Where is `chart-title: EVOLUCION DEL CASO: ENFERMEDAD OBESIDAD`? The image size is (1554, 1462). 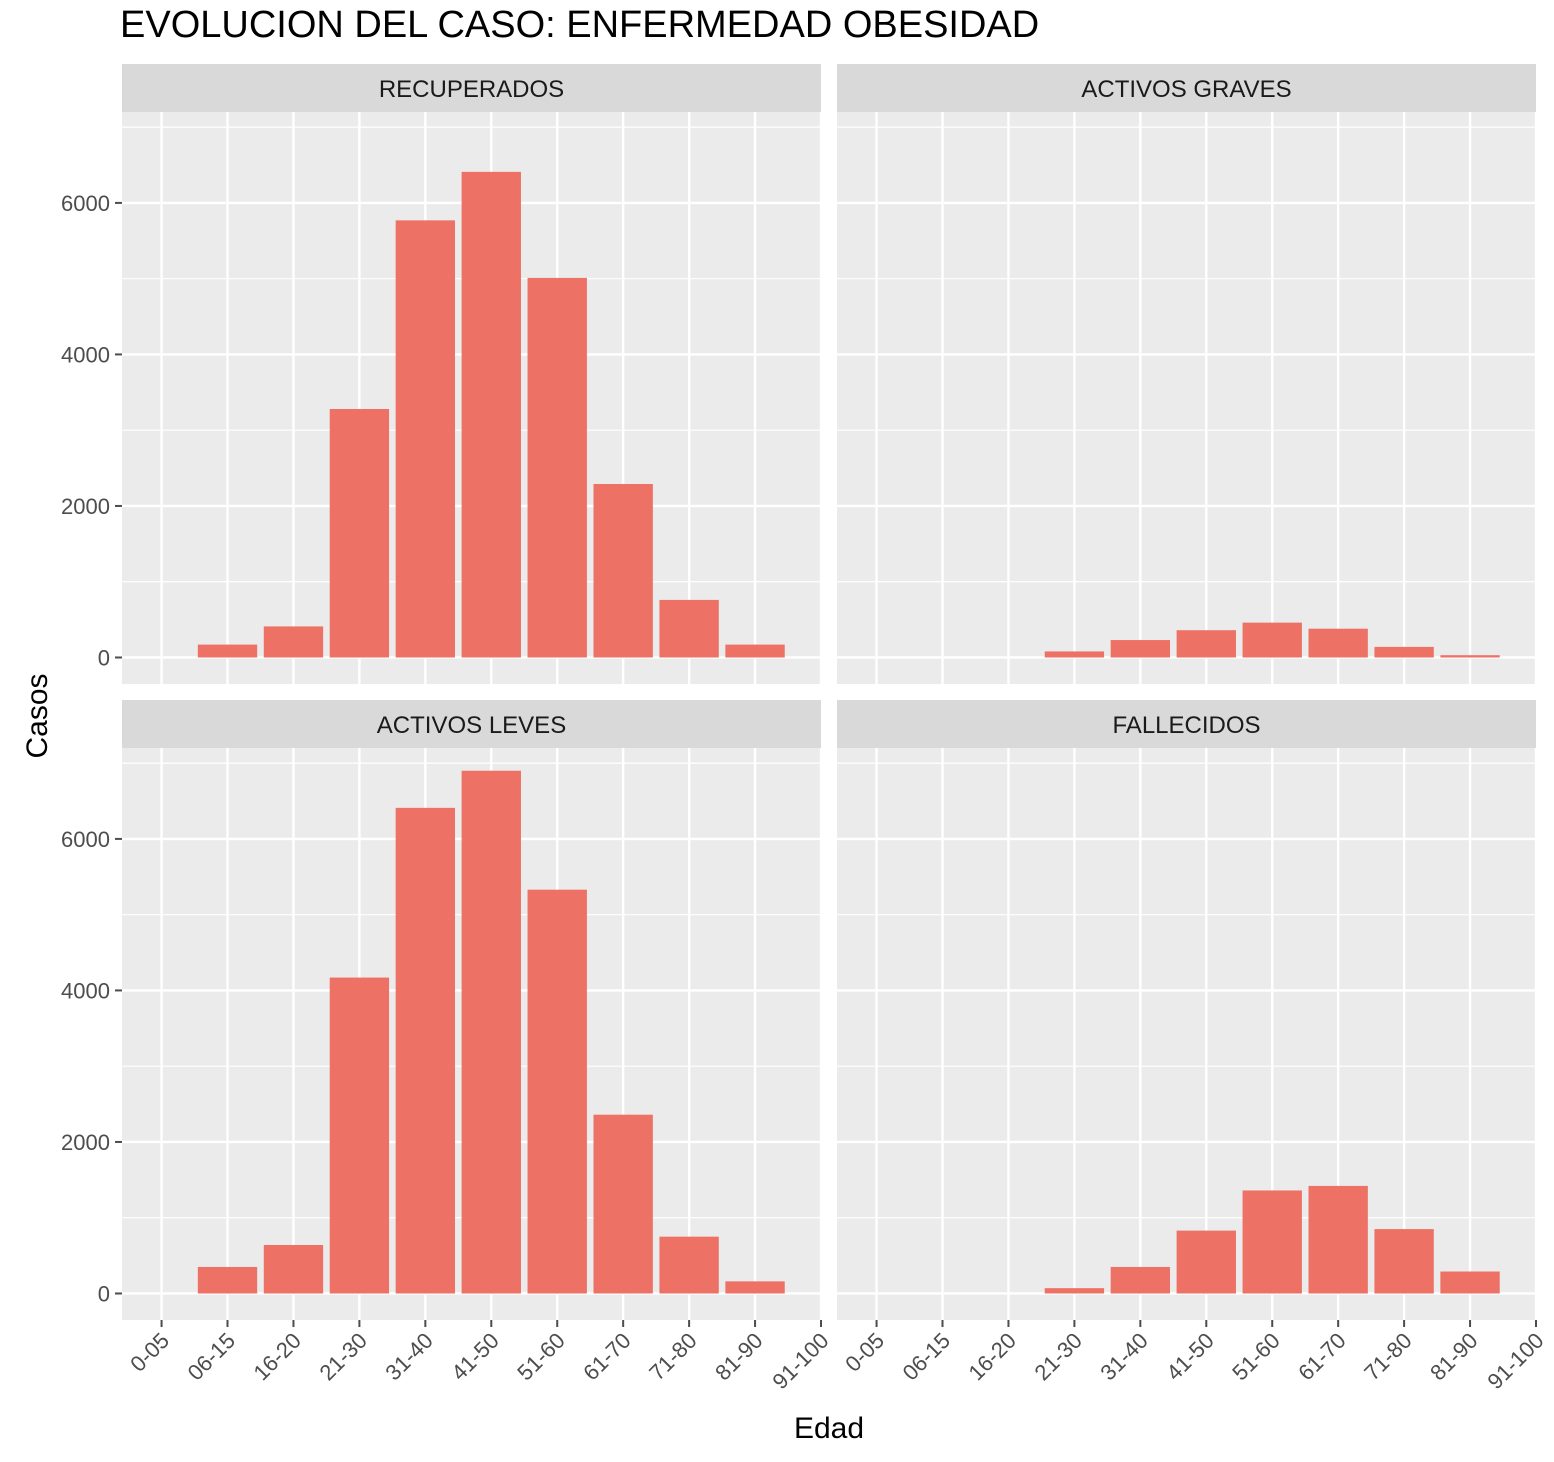
chart-title: EVOLUCION DEL CASO: ENFERMEDAD OBESIDAD is located at coordinates (580, 25).